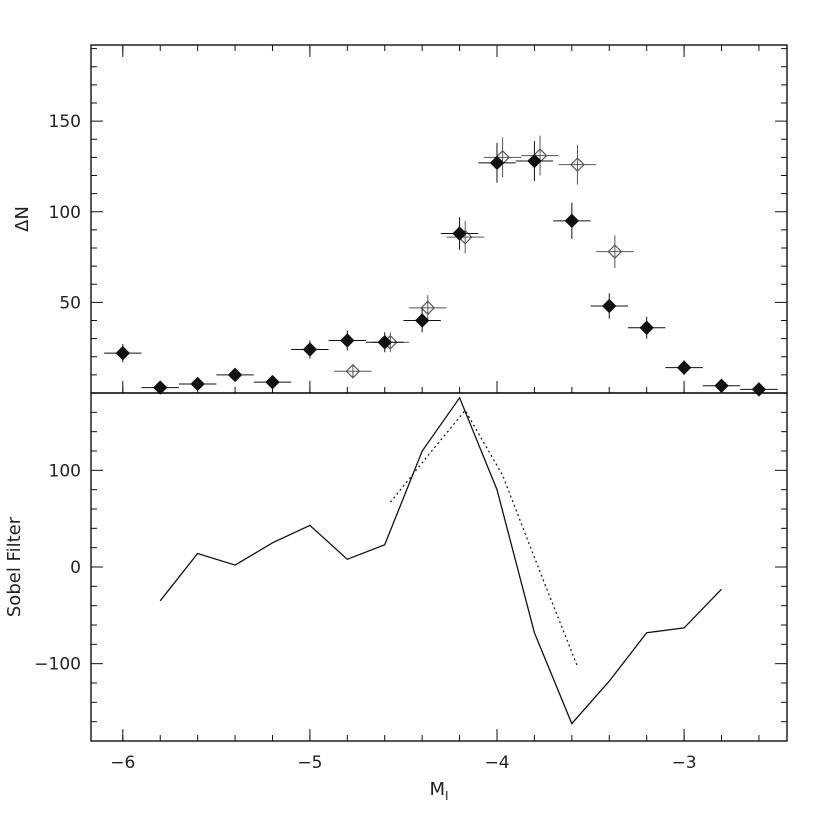 This screenshot has width=830, height=834. Describe the element at coordinates (484, 538) in the screenshot. I see `sobel-line-dotted` at that location.